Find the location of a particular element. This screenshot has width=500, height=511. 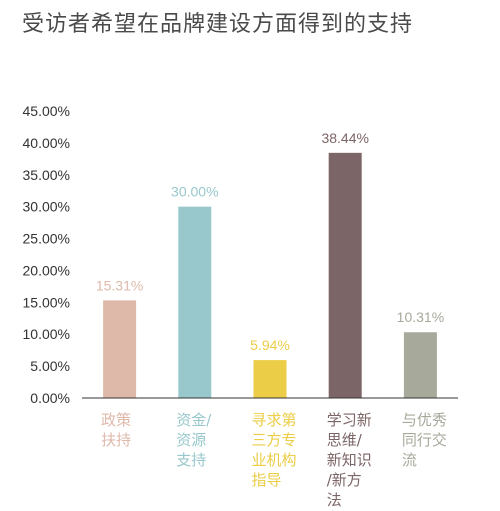

x-tick-label: 政策 is located at coordinates (116, 420).